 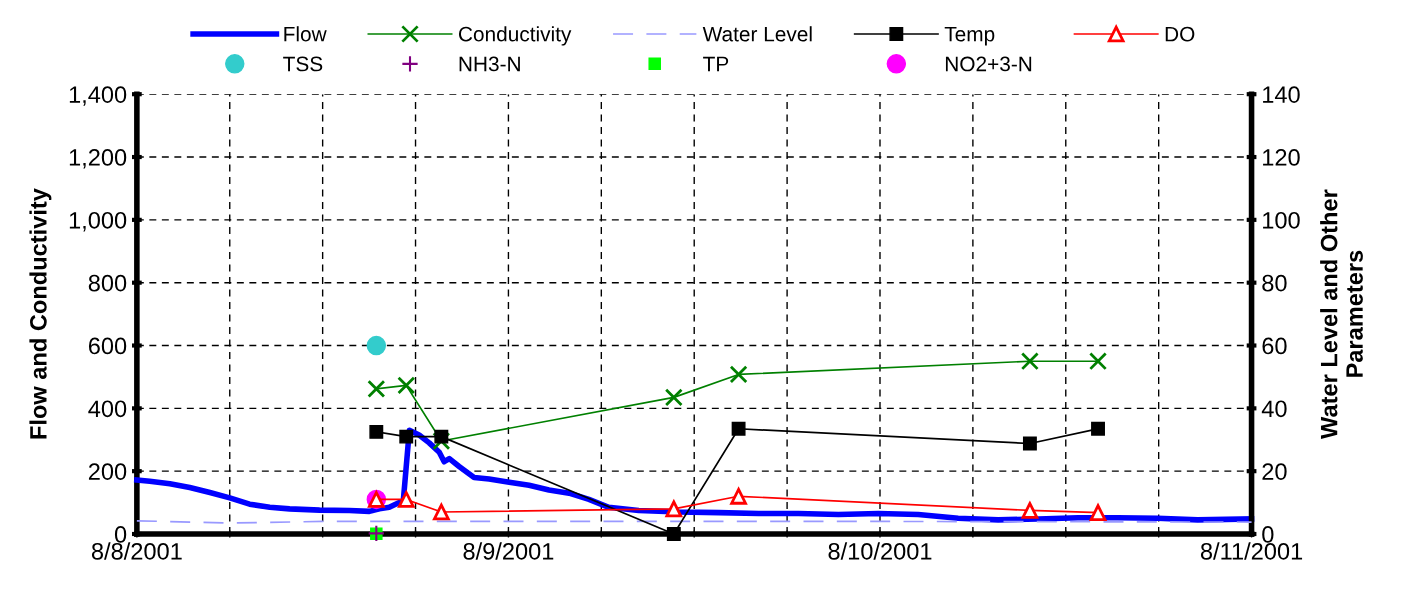 I want to click on y2-tick-label: 80, so click(x=1274, y=283).